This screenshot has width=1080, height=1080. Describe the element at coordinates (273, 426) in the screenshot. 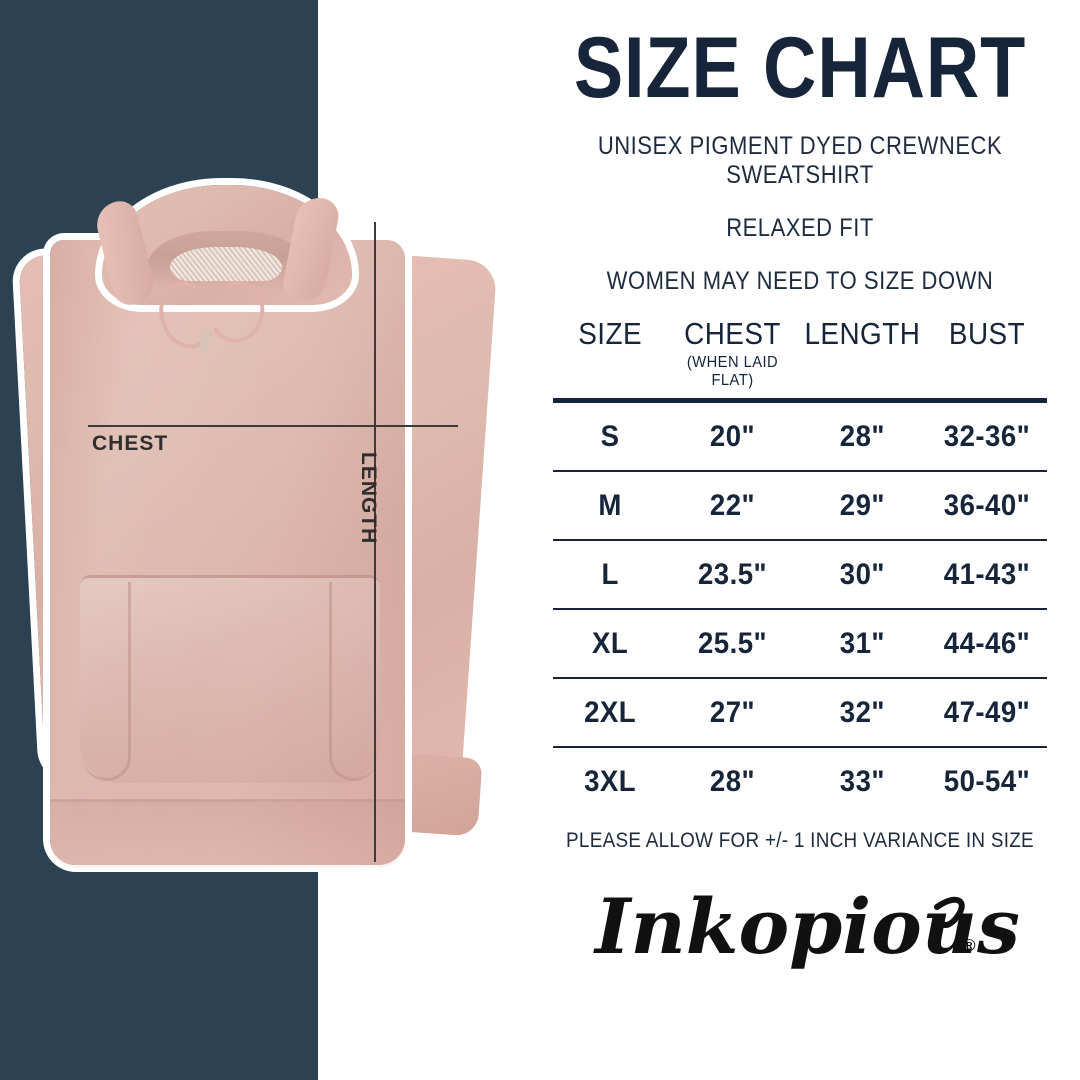

I see `chest-measurement-line` at that location.